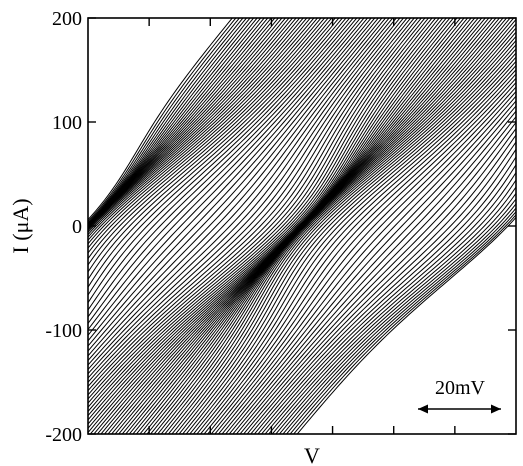  What do you see at coordinates (77, 227) in the screenshot?
I see `y-tick-label: 0` at bounding box center [77, 227].